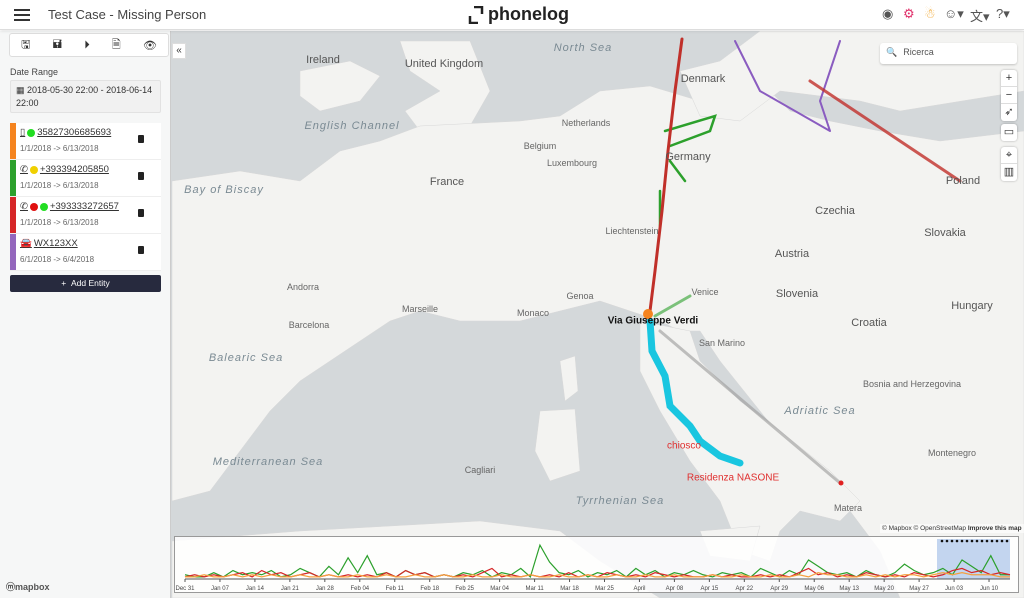 This screenshot has height=598, width=1024. What do you see at coordinates (22, 90) in the screenshot?
I see `calendar-icon: ▦` at bounding box center [22, 90].